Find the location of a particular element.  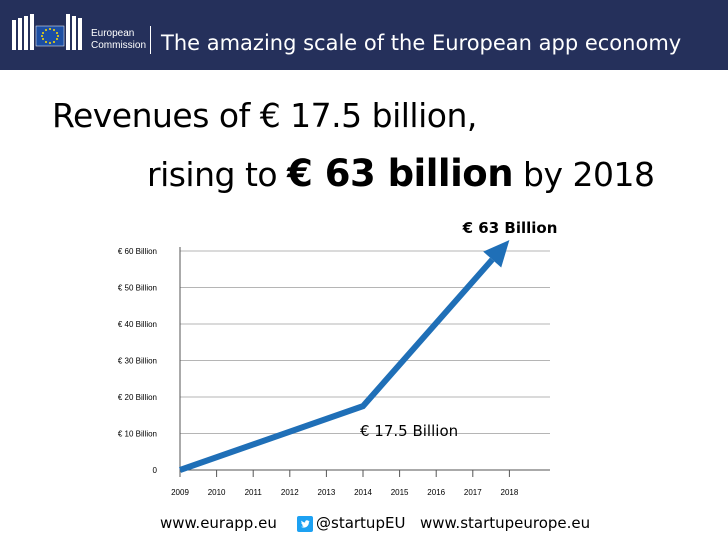

annotation-label: € 63 Billion is located at coordinates (510, 228).